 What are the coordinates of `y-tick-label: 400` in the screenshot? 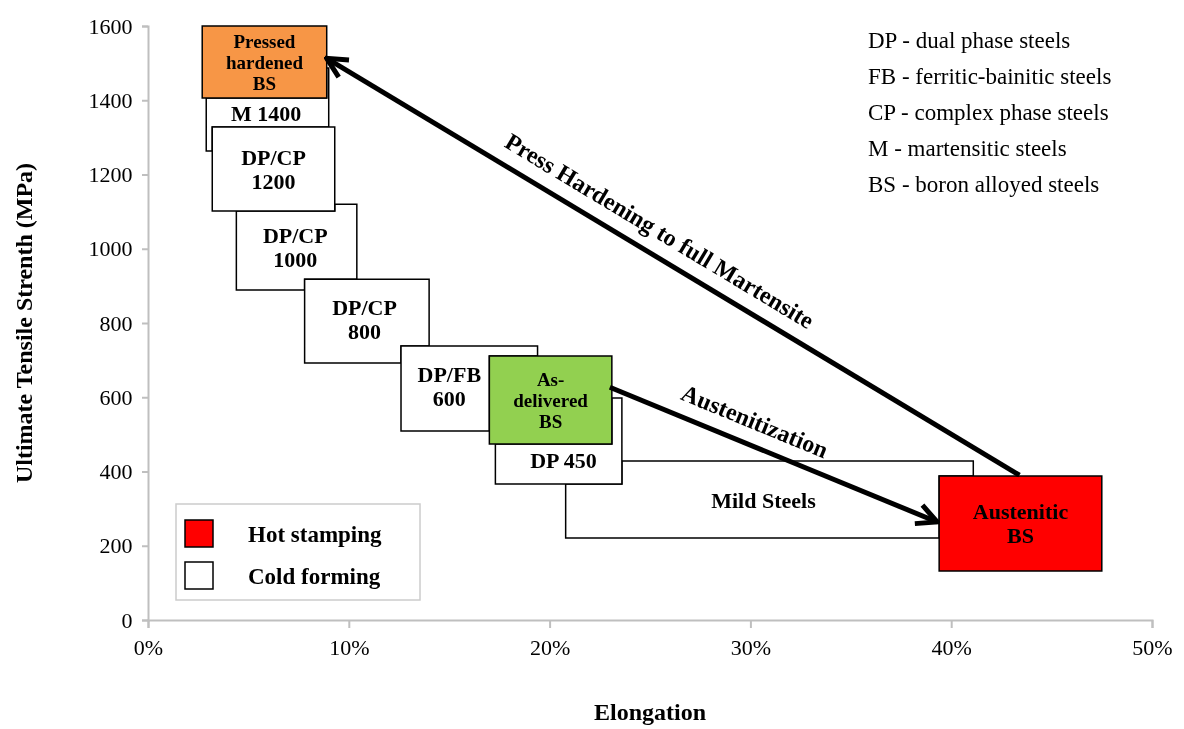 It's located at (116, 472).